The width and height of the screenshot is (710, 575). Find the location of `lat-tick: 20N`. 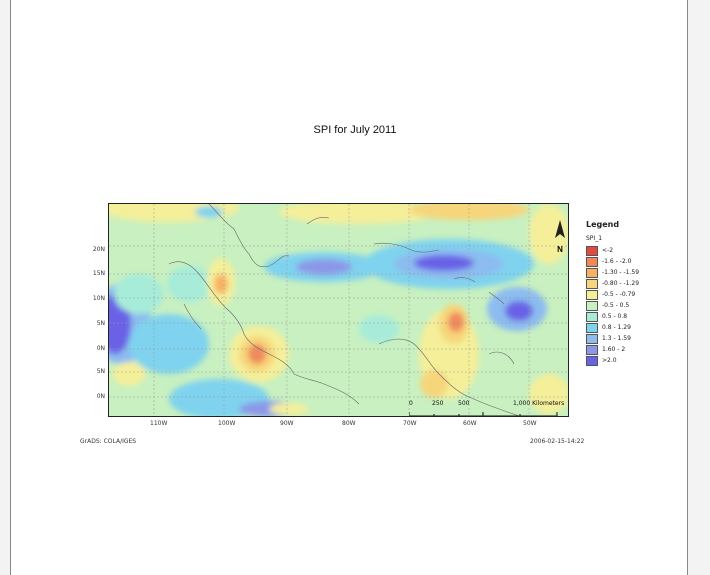

lat-tick: 20N is located at coordinates (98, 249).